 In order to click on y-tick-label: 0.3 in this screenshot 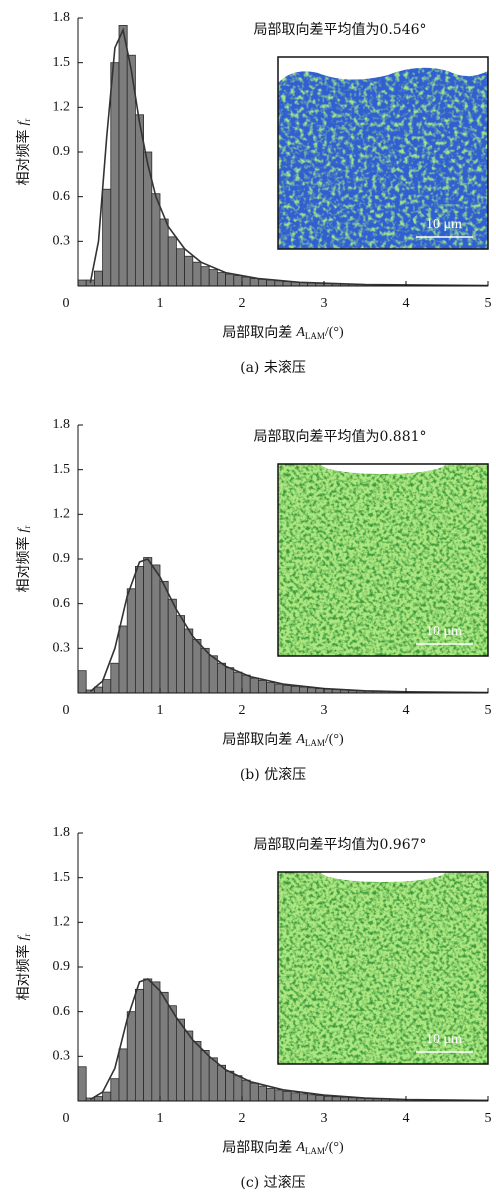, I will do `click(62, 1056)`.